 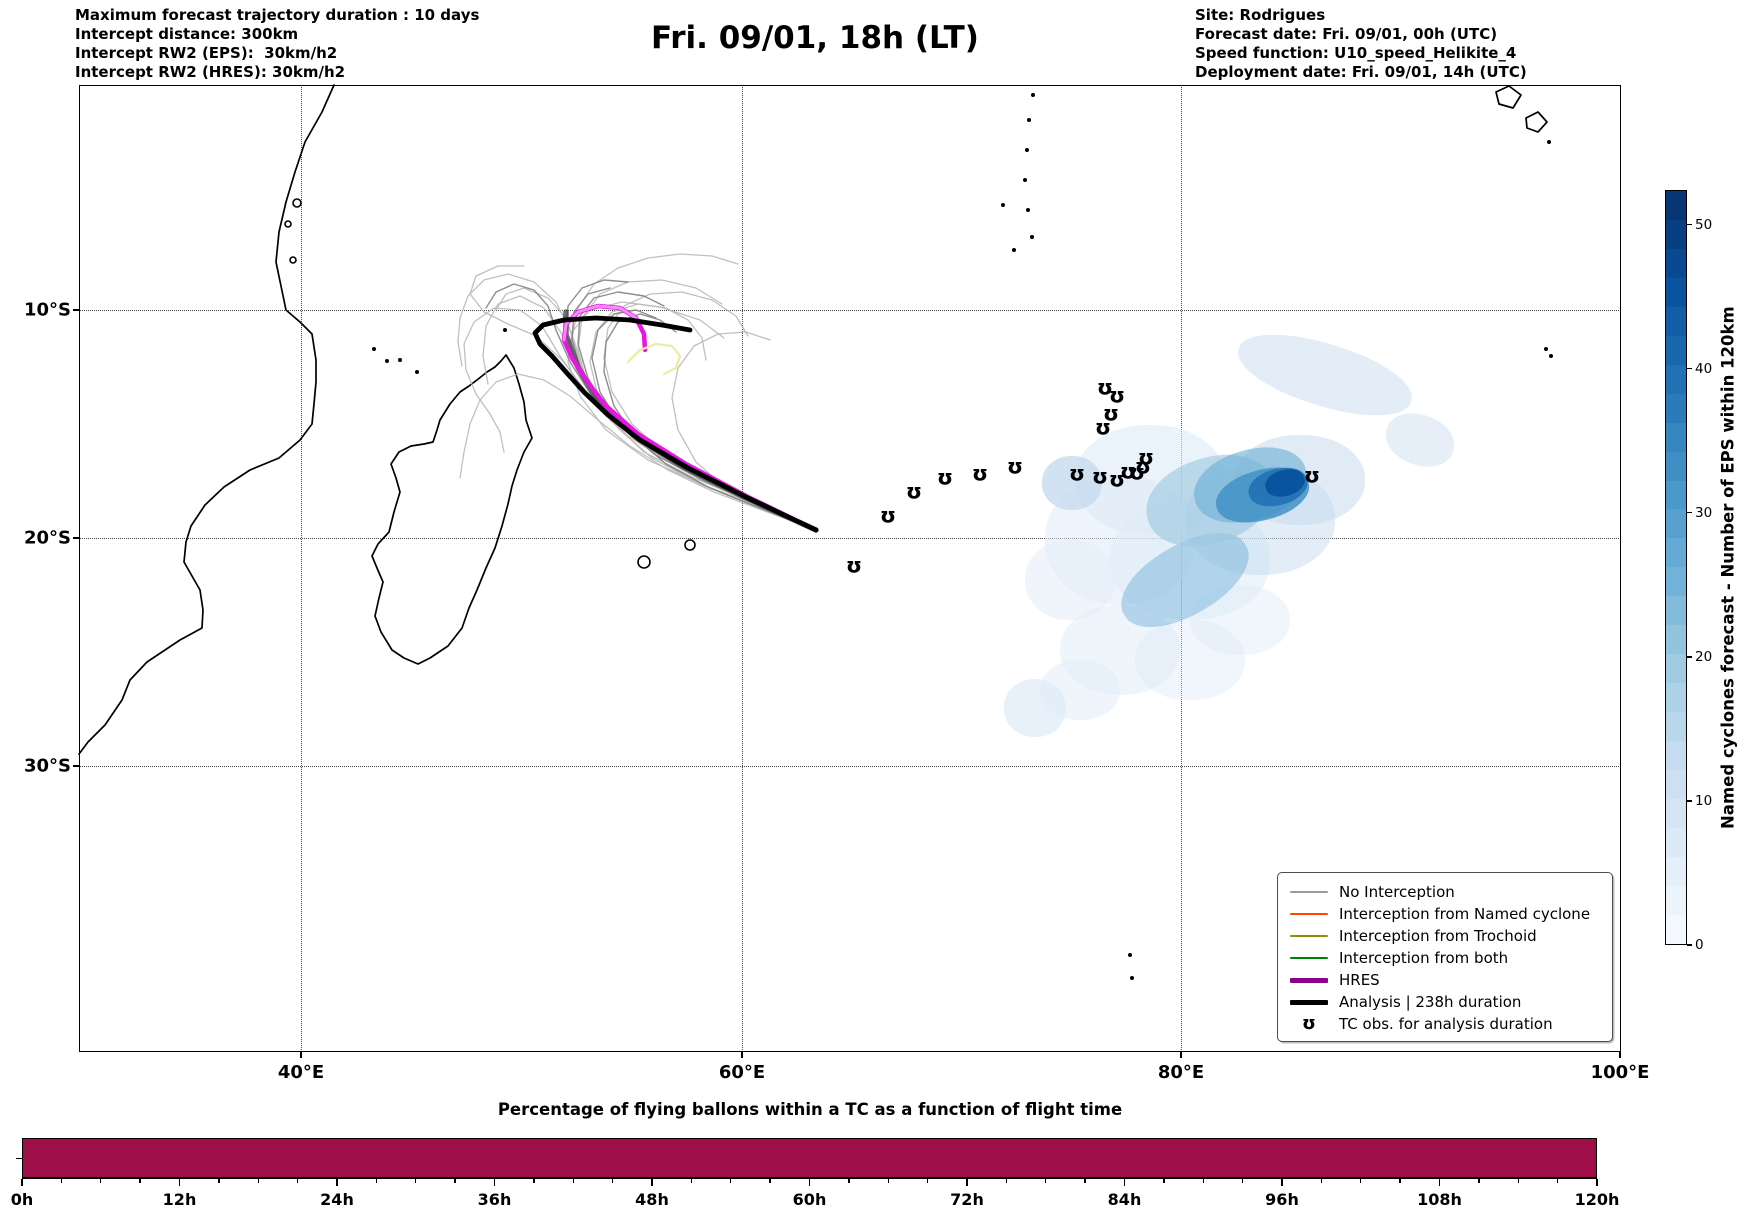 What do you see at coordinates (1704, 800) in the screenshot?
I see `colorbar-tick-label: 10` at bounding box center [1704, 800].